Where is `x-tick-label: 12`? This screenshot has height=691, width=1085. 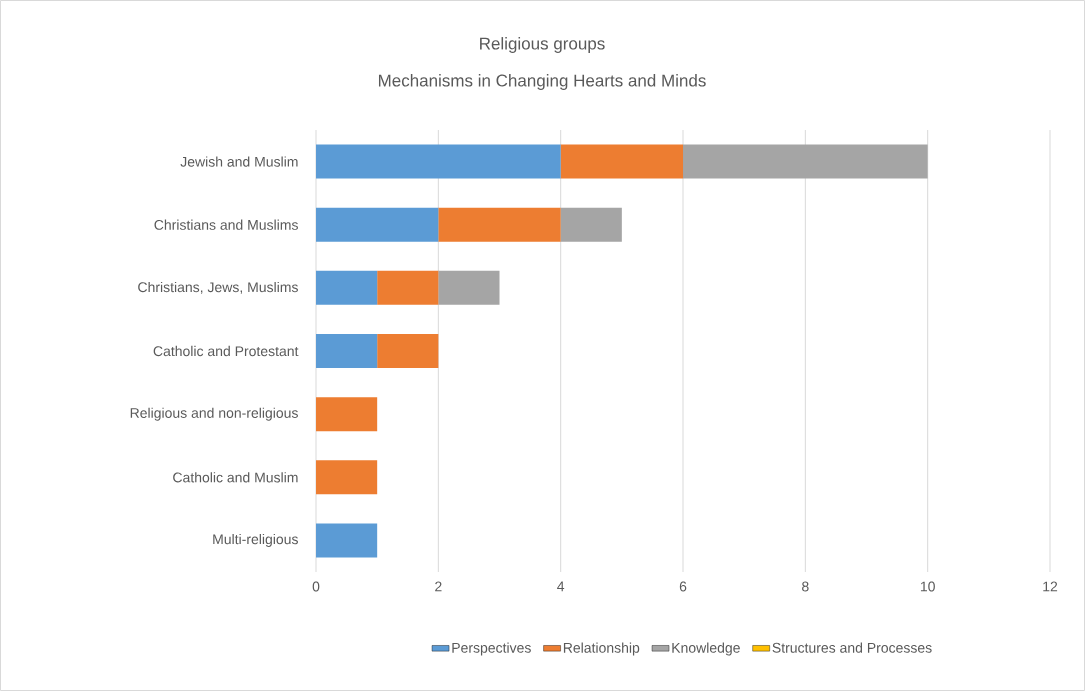 x-tick-label: 12 is located at coordinates (1050, 586).